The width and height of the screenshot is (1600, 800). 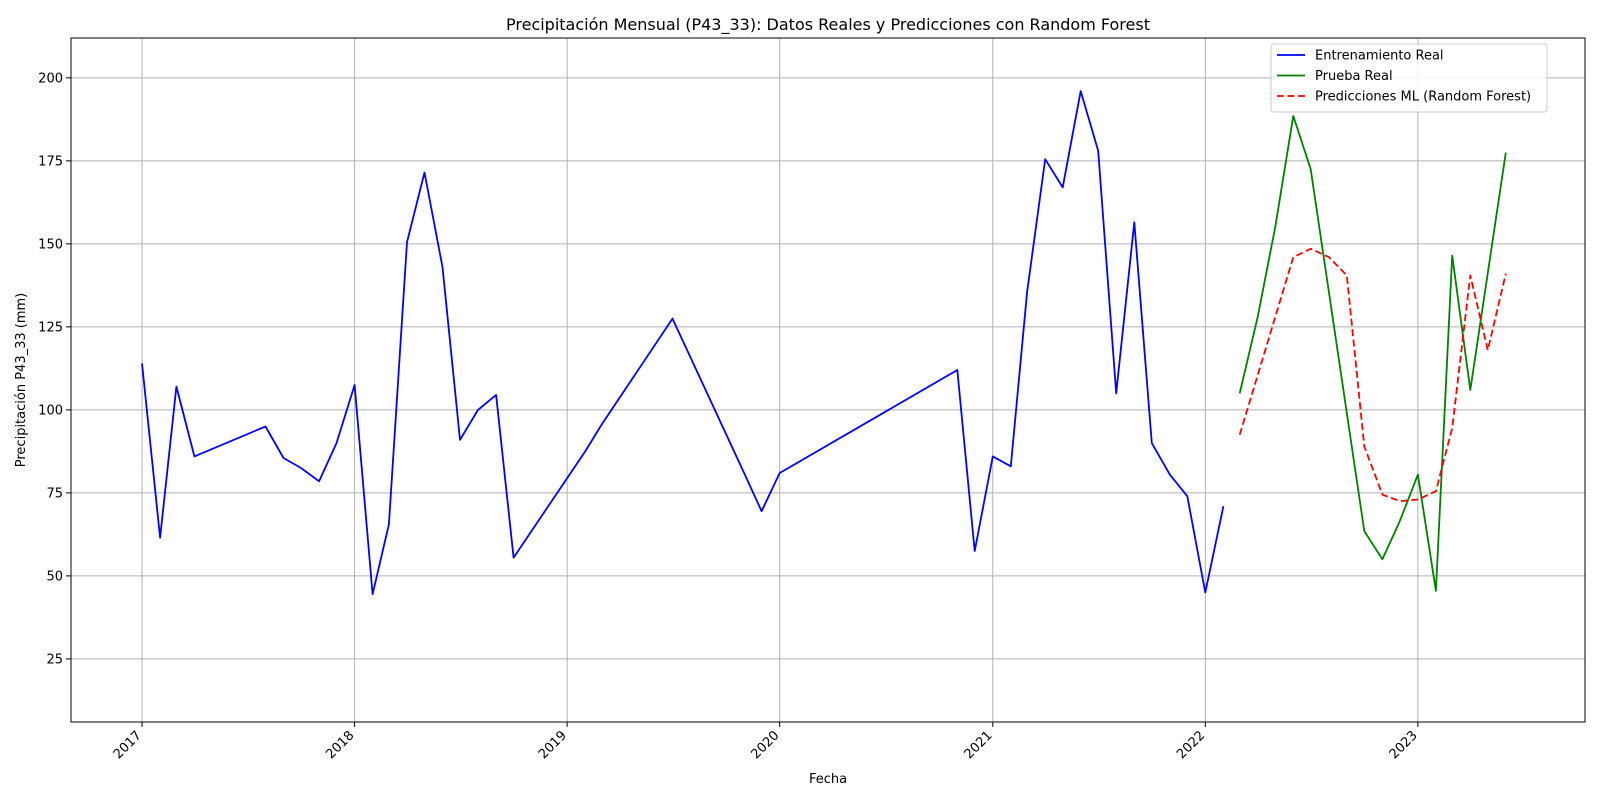 What do you see at coordinates (1379, 56) in the screenshot?
I see `legend-item-label: Entrenamiento Real` at bounding box center [1379, 56].